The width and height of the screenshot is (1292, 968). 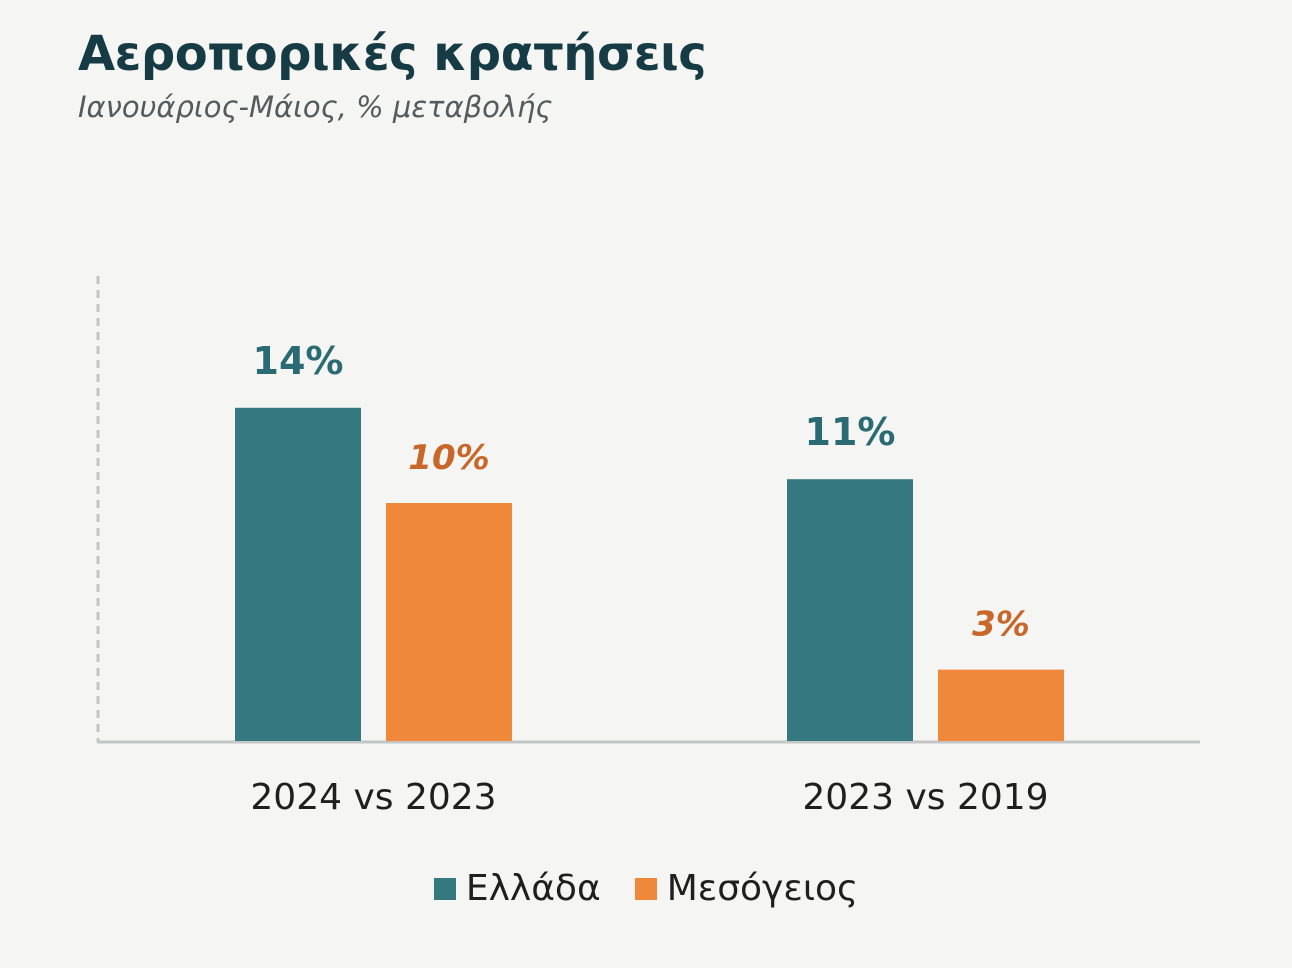 I want to click on legend-item-greece: Ελλάδα, so click(x=517, y=888).